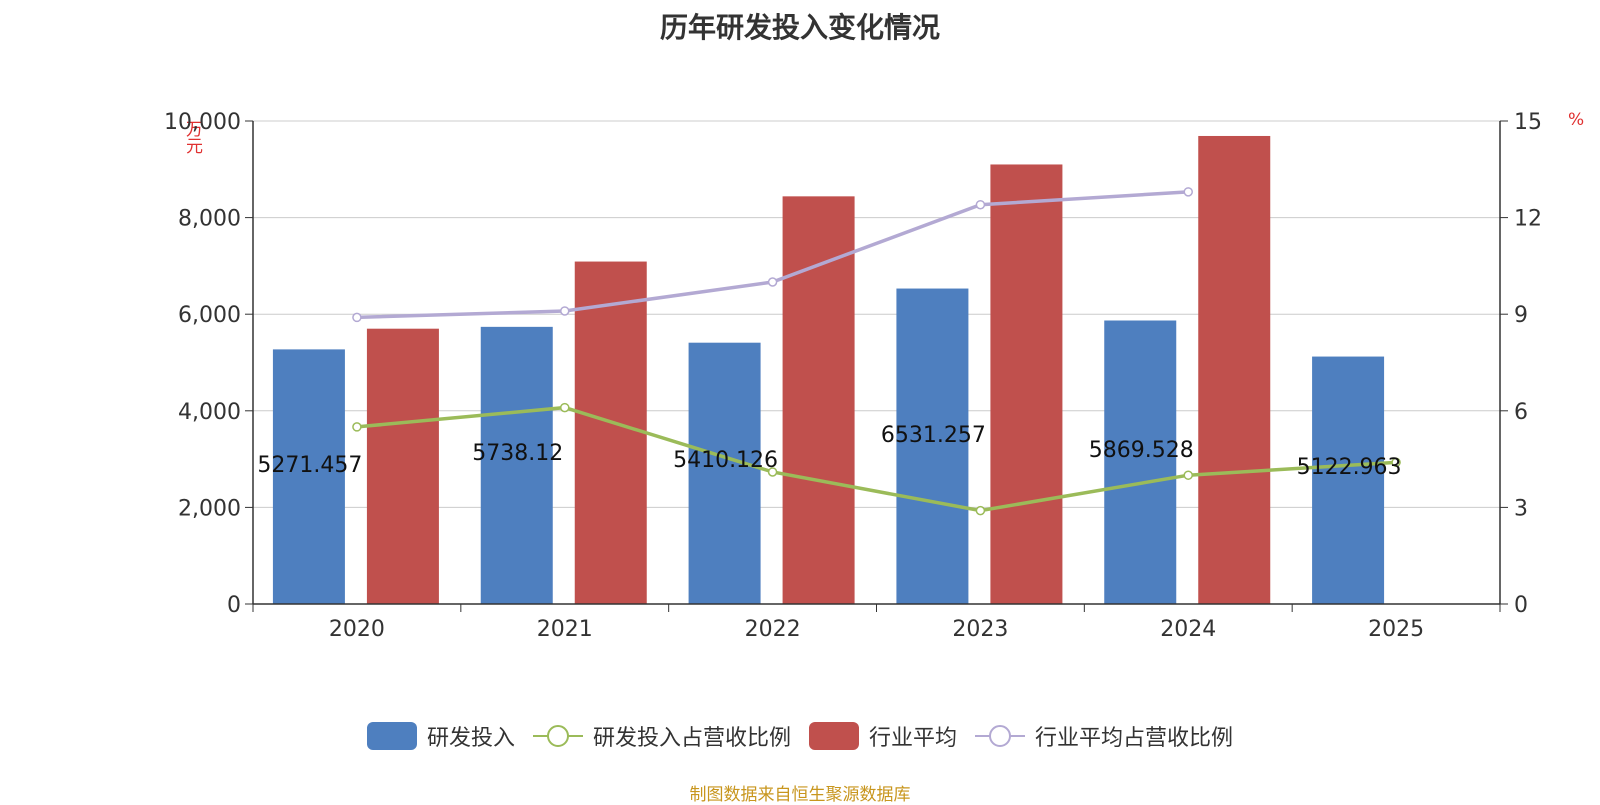  I want to click on left-axis-unit: 万元, so click(192, 137).